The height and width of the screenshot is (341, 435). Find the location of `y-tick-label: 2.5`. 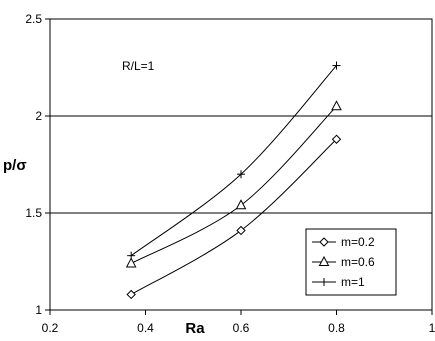

y-tick-label: 2.5 is located at coordinates (33, 19).